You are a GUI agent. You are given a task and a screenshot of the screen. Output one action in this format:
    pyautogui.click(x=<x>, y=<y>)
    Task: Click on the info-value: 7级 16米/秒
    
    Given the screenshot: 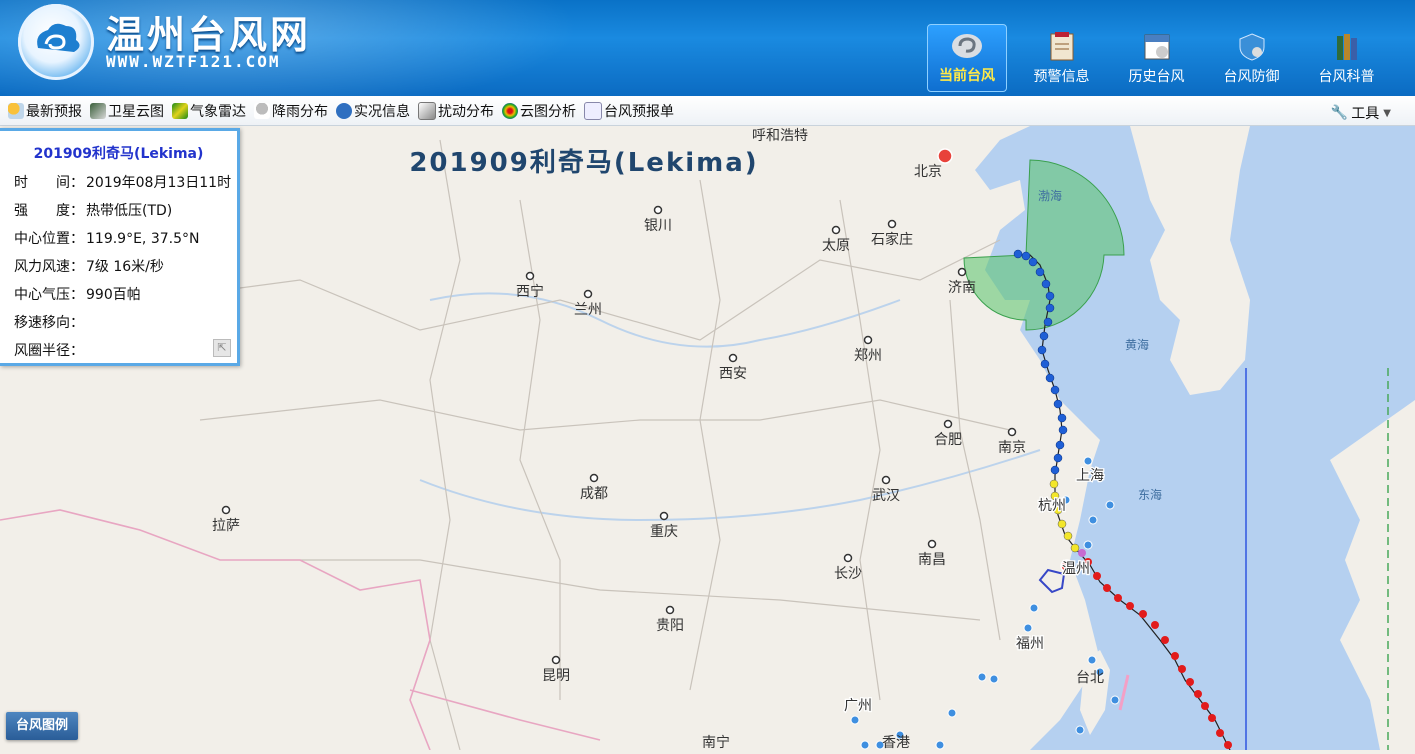 What is the action you would take?
    pyautogui.click(x=125, y=267)
    